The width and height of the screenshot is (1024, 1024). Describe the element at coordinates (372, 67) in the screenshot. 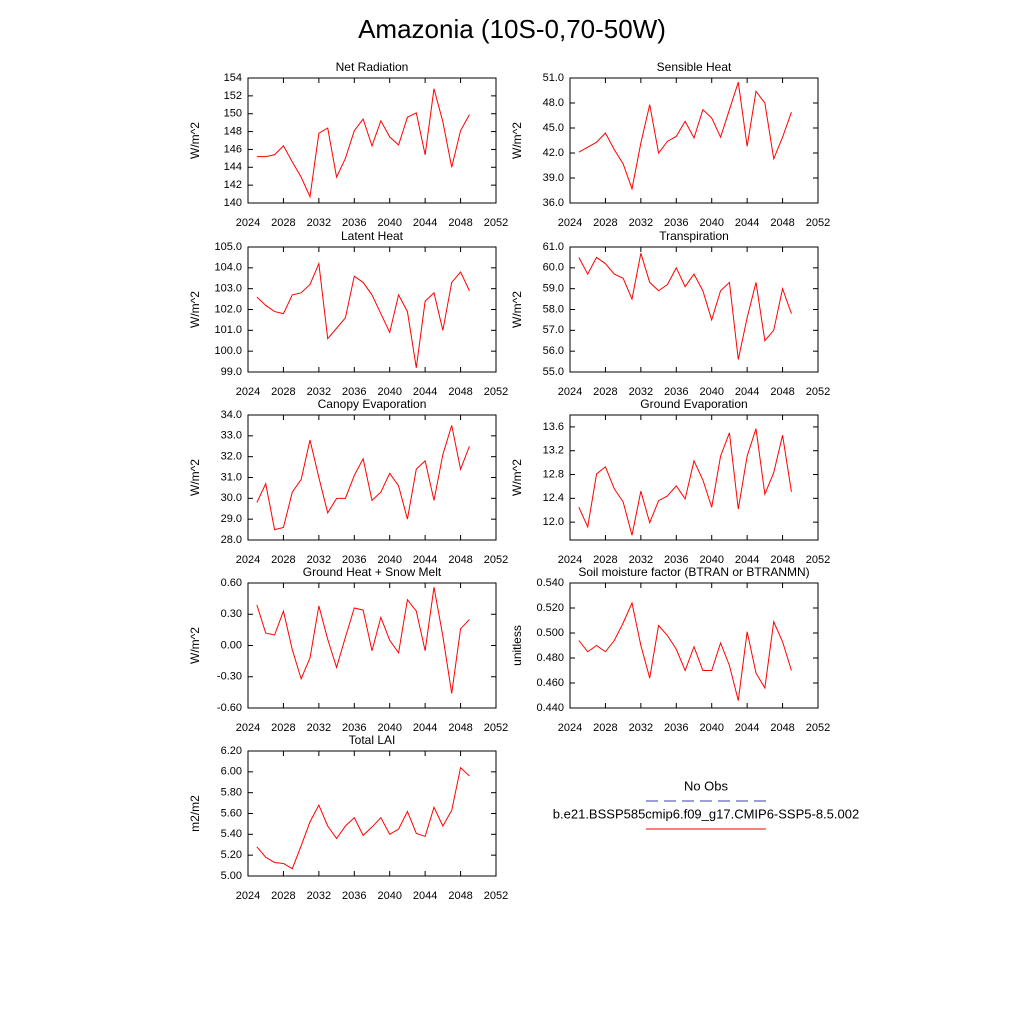

I see `panel-title: Net Radiation` at that location.